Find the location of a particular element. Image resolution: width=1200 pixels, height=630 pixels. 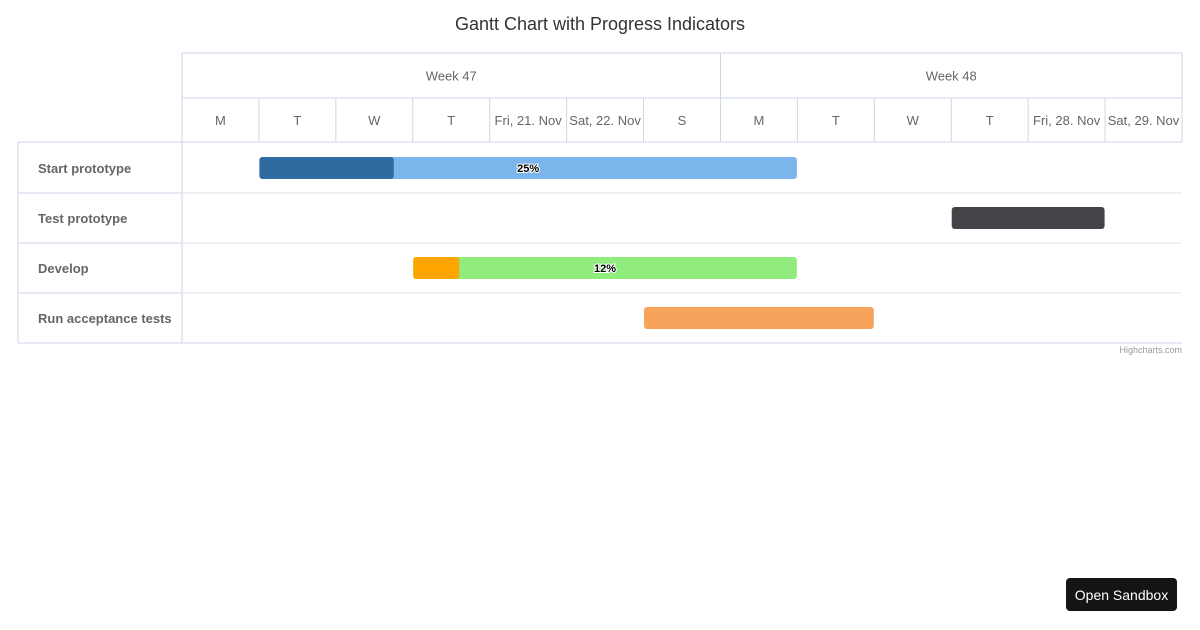

task-name-label: Develop is located at coordinates (63, 268).